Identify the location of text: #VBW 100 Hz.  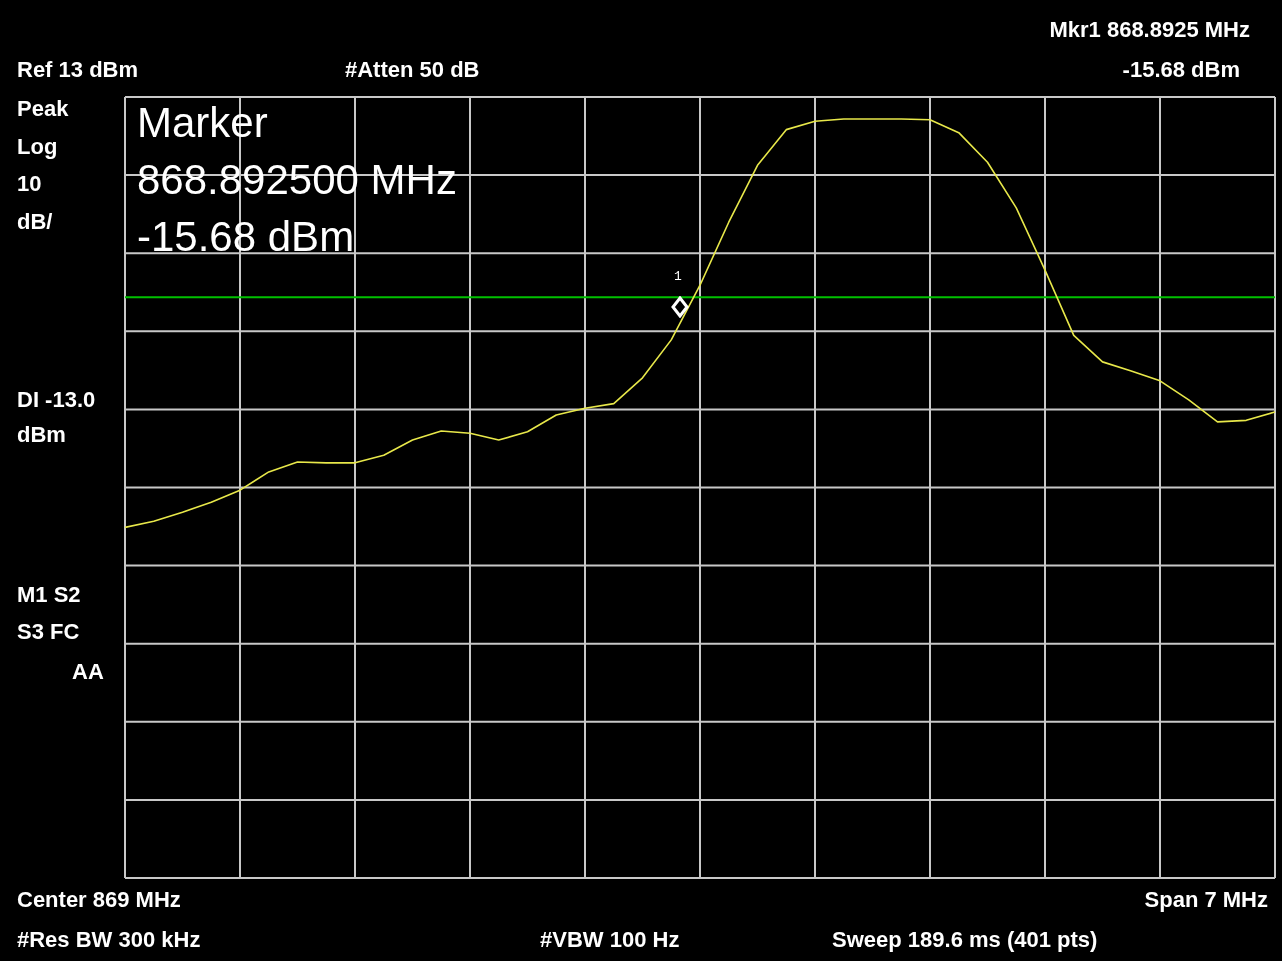
(610, 940).